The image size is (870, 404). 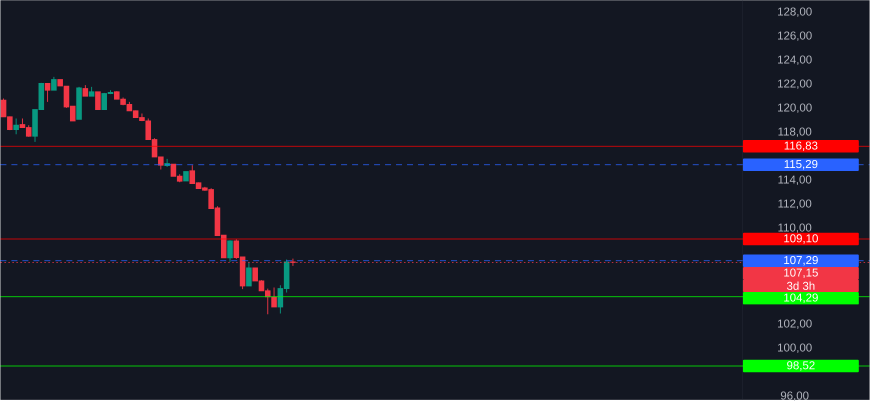 I want to click on ref-line-label: 107,15, so click(x=801, y=273).